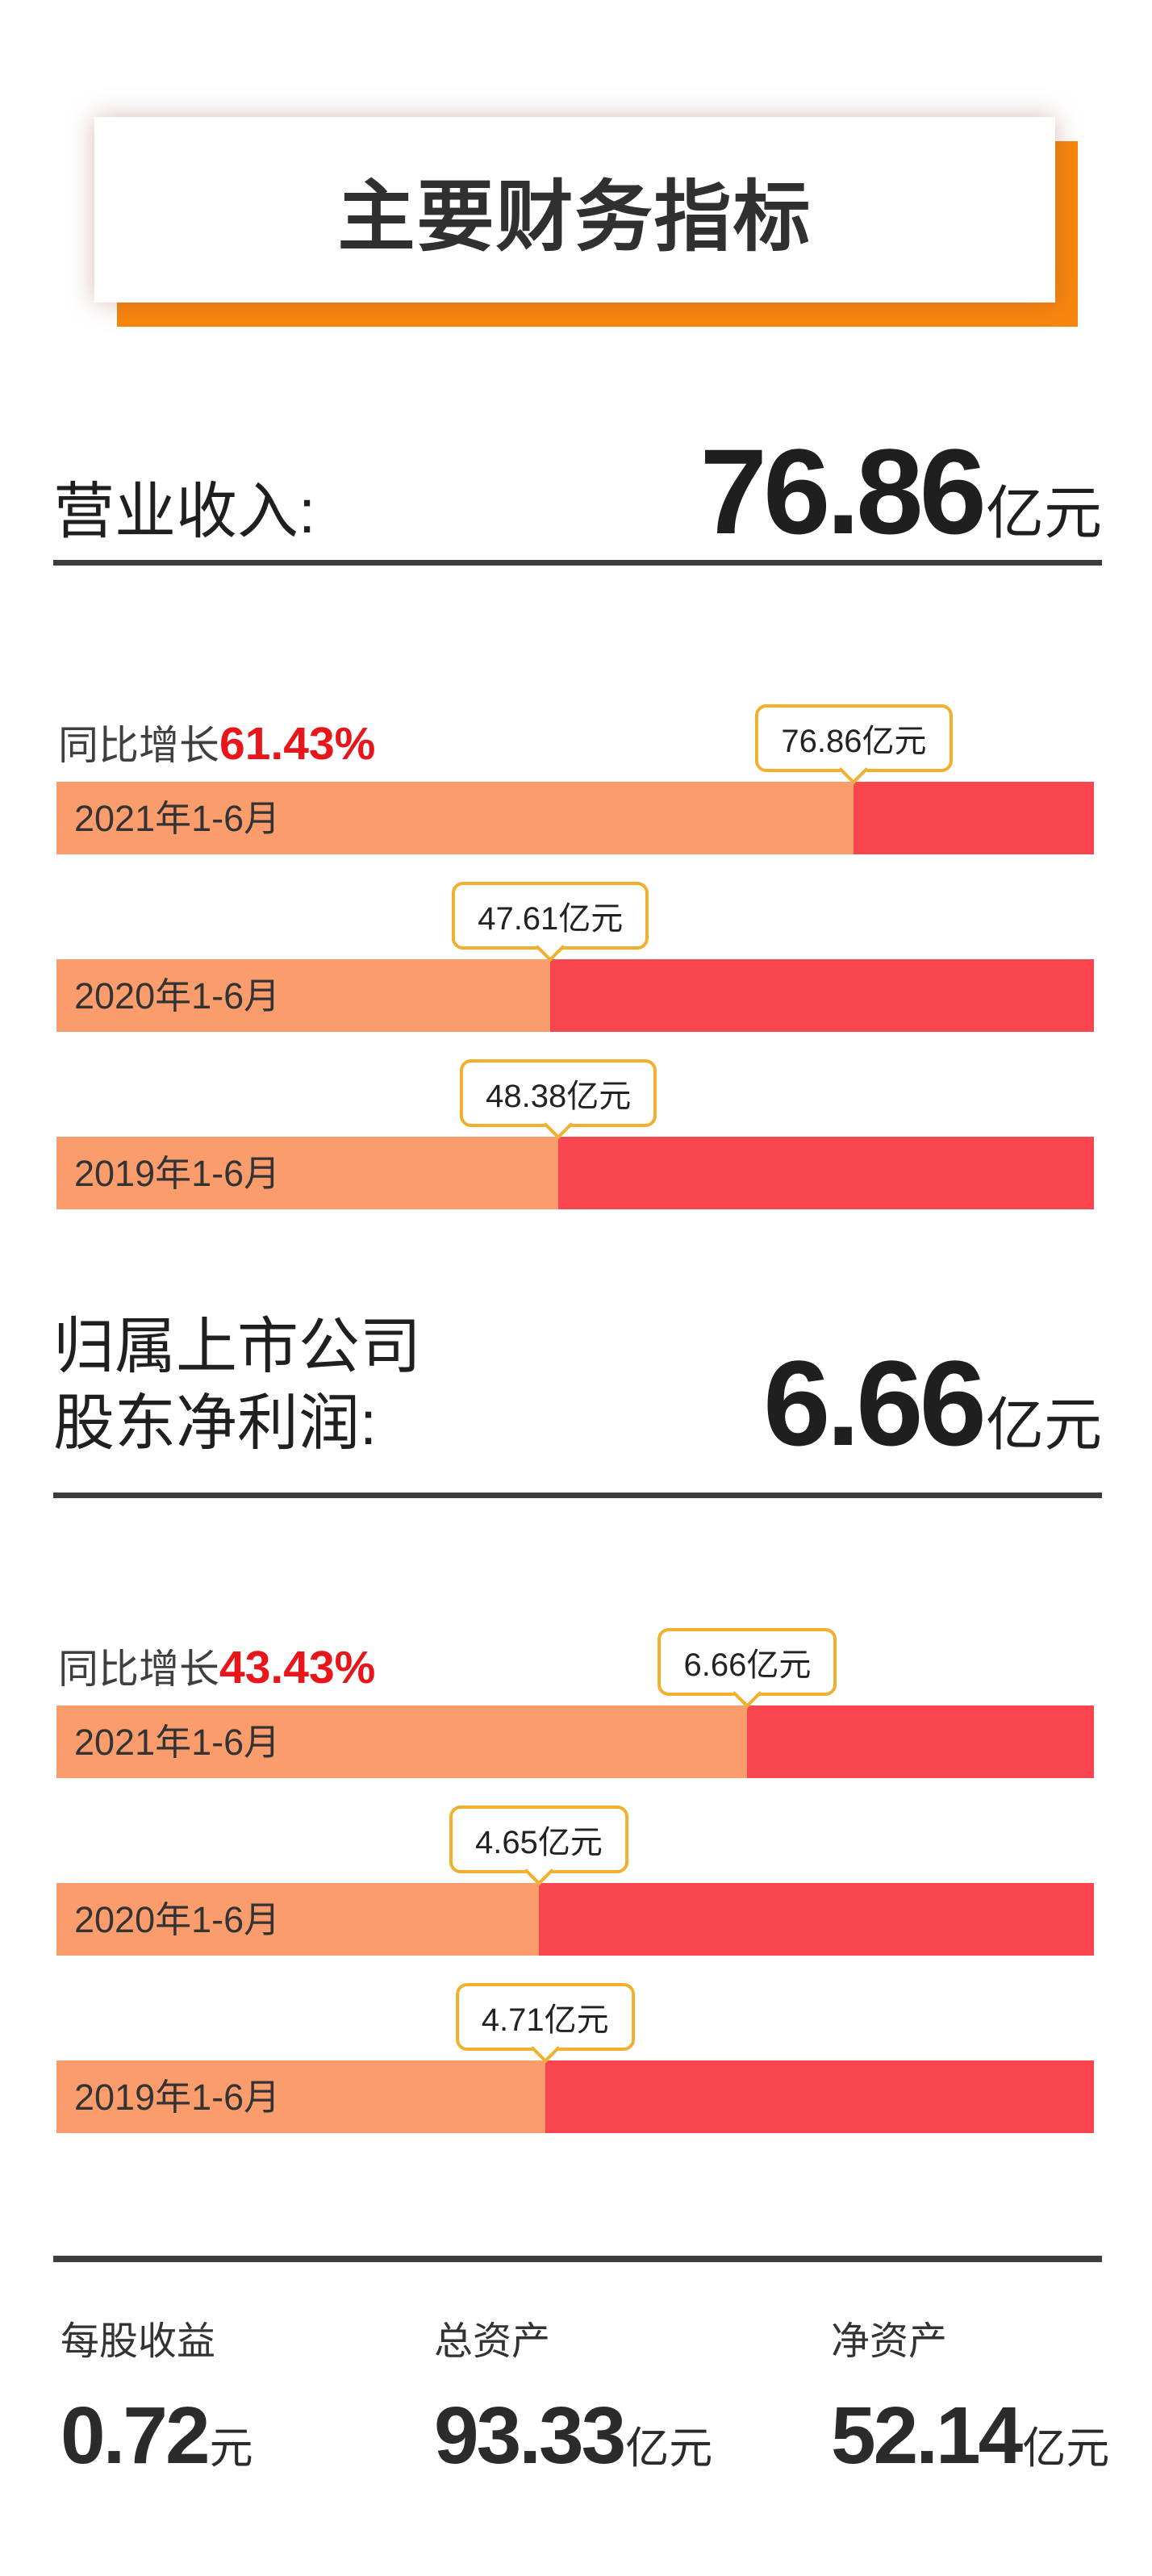  I want to click on metric-net-assets: 净资产 52.14亿元, so click(970, 2395).